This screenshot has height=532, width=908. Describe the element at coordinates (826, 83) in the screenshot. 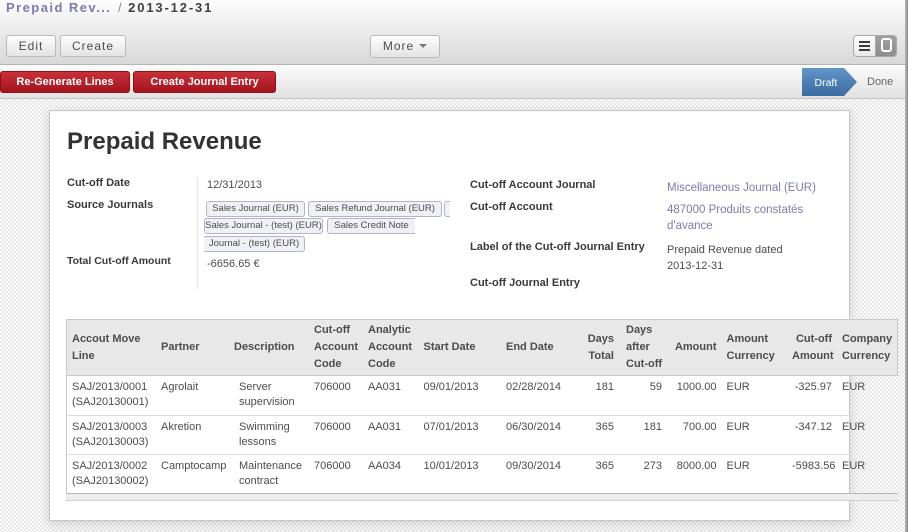

I see `svg-text: Draft` at that location.